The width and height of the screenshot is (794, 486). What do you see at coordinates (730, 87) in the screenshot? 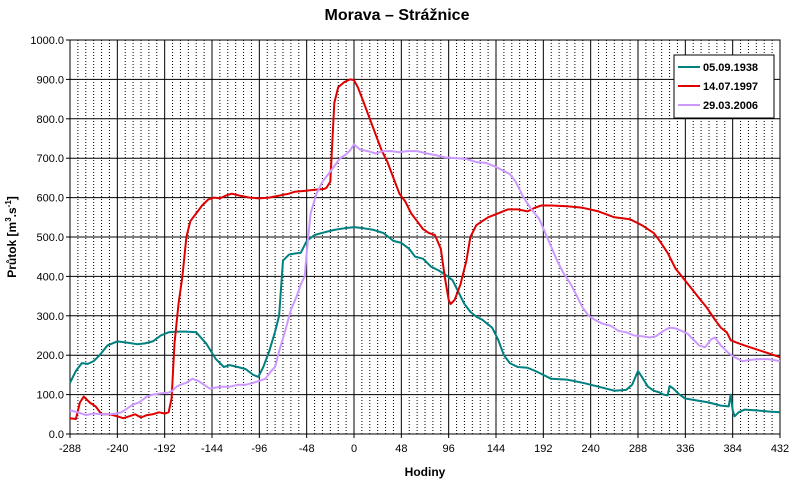
I see `legend-label-1997: 14.07.1997` at bounding box center [730, 87].